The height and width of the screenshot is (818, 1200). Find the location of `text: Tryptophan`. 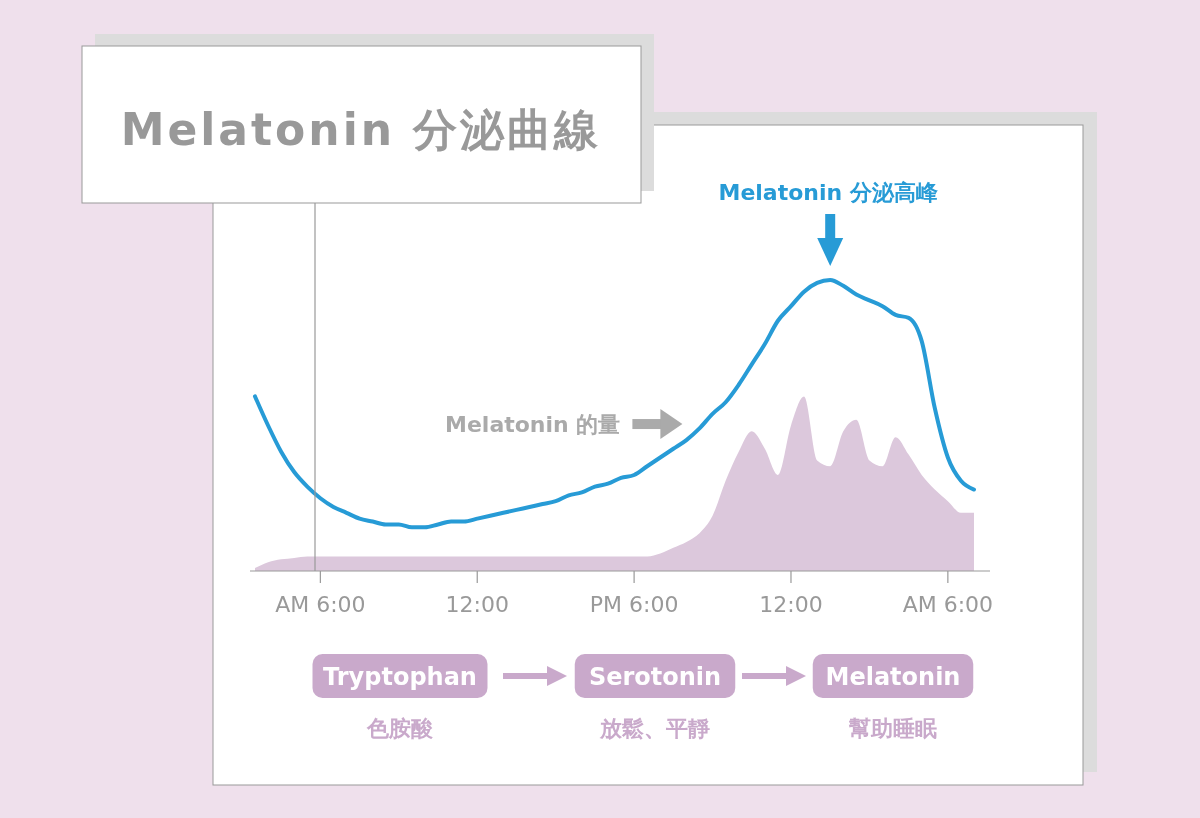

text: Tryptophan is located at coordinates (400, 677).